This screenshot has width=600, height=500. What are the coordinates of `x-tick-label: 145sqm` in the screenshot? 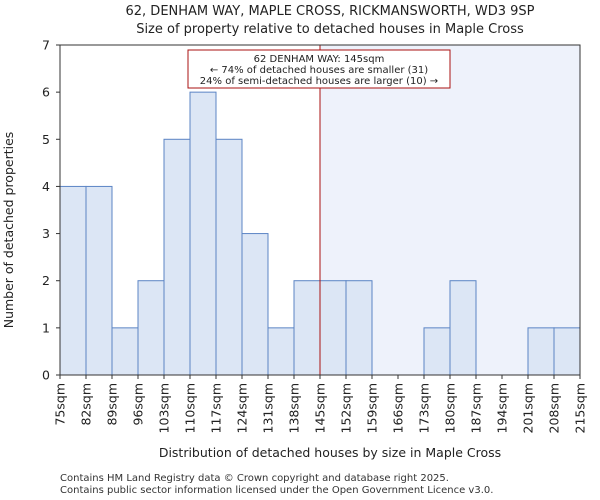 It's located at (320, 408).